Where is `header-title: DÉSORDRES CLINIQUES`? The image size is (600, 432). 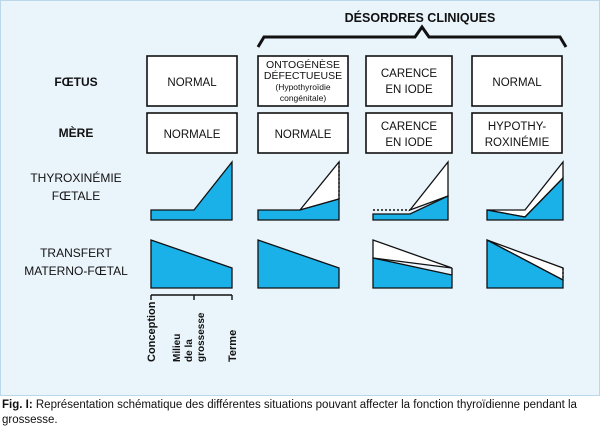 header-title: DÉSORDRES CLINIQUES is located at coordinates (420, 17).